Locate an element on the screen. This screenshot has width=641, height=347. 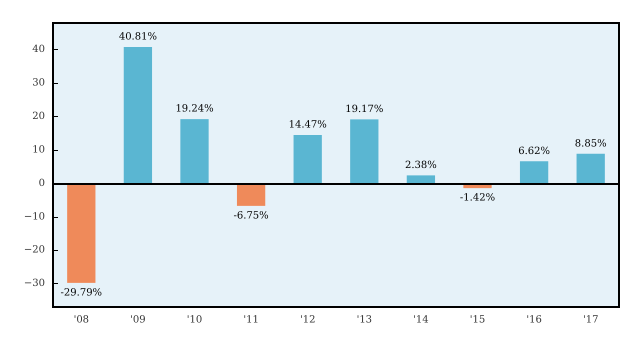
x-tick-label: '14 is located at coordinates (421, 320).